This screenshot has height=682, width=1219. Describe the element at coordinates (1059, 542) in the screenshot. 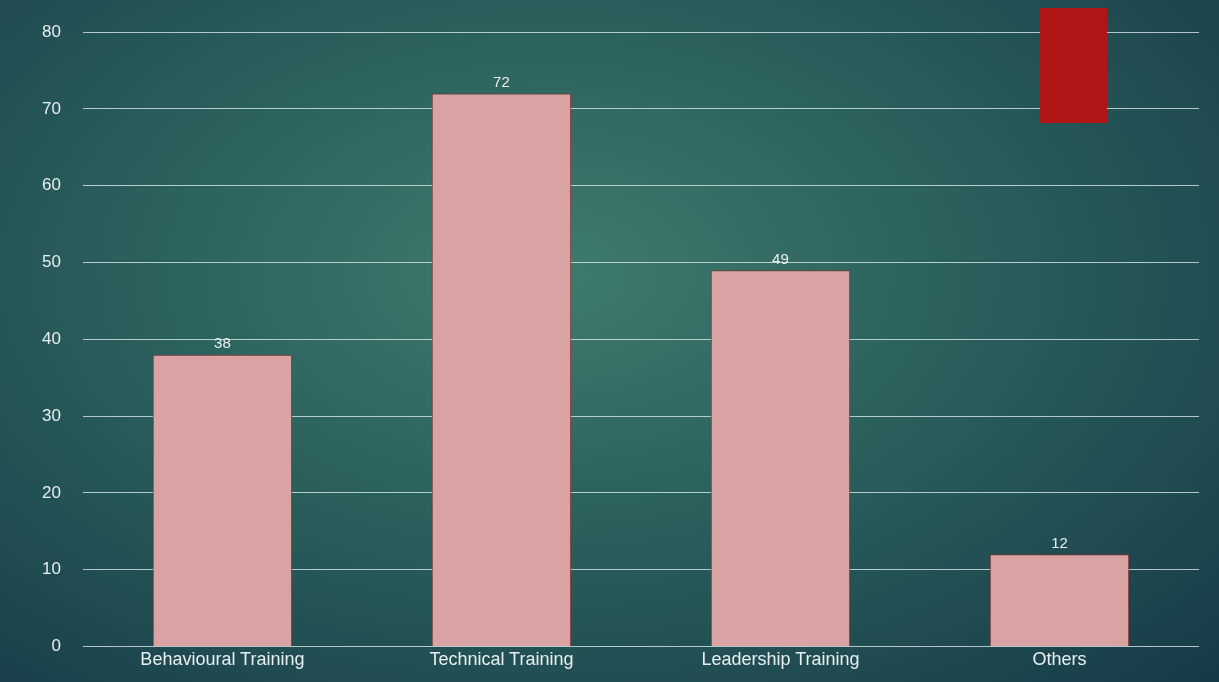

I see `data-label: 12` at that location.